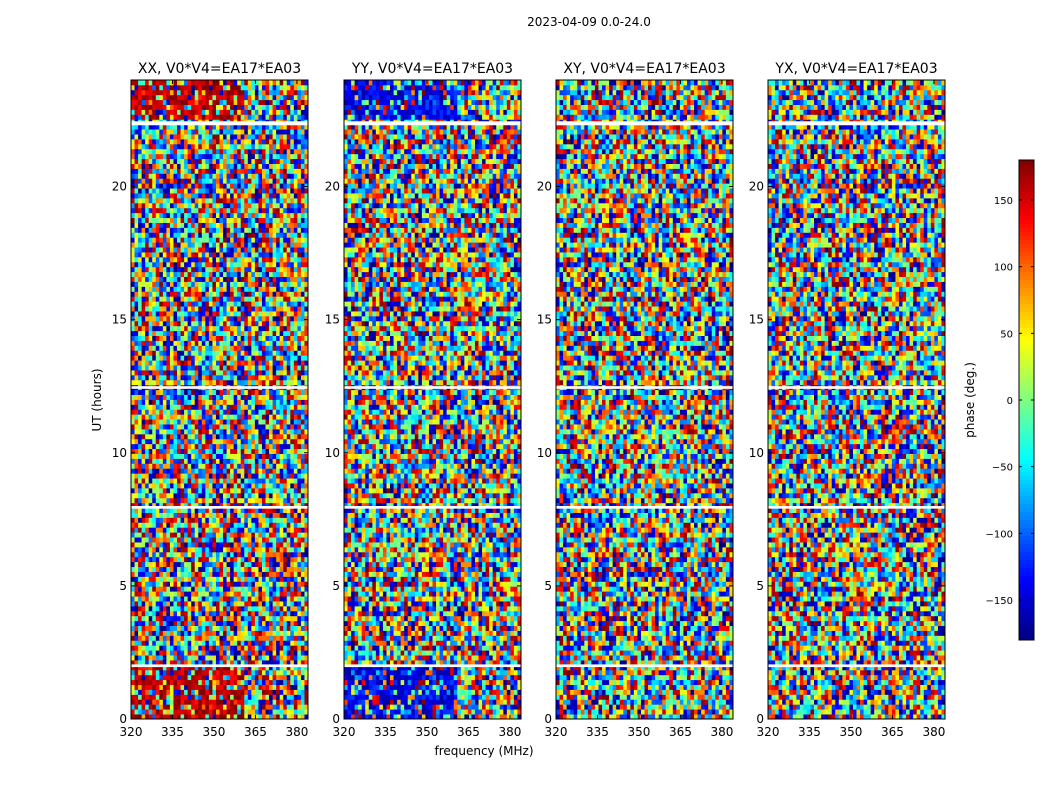  Describe the element at coordinates (1006, 334) in the screenshot. I see `colorbar-tick-label: 50` at that location.